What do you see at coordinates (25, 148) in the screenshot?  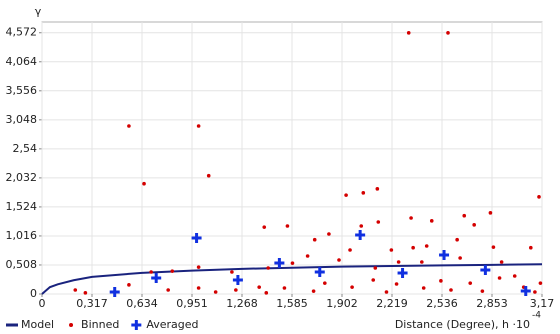 I see `y-tick-label: 2,54` at bounding box center [25, 148].